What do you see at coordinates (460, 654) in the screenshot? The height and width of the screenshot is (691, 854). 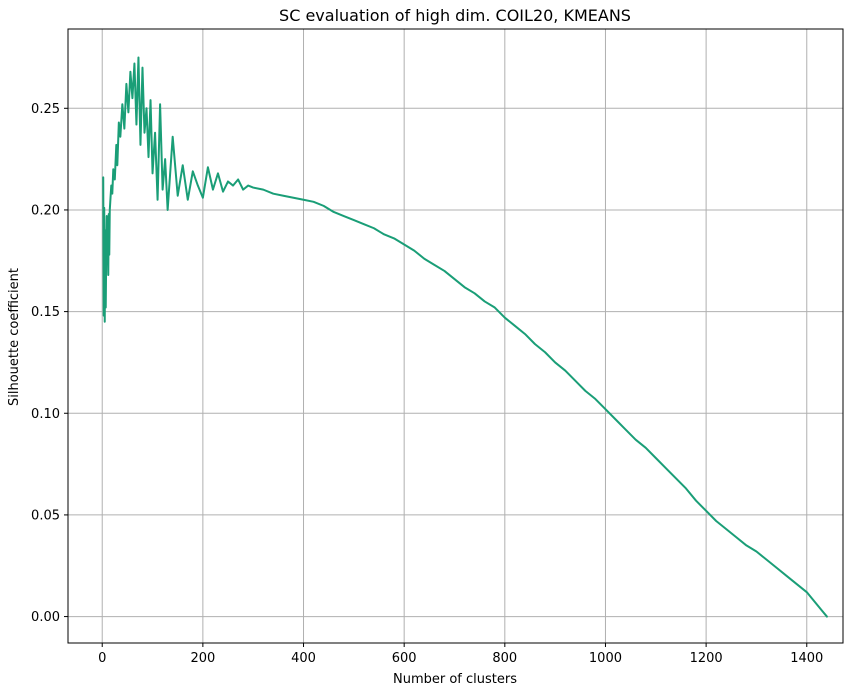 I see `x-axis: 0 200 400 600 800 1000 1200 1400` at bounding box center [460, 654].